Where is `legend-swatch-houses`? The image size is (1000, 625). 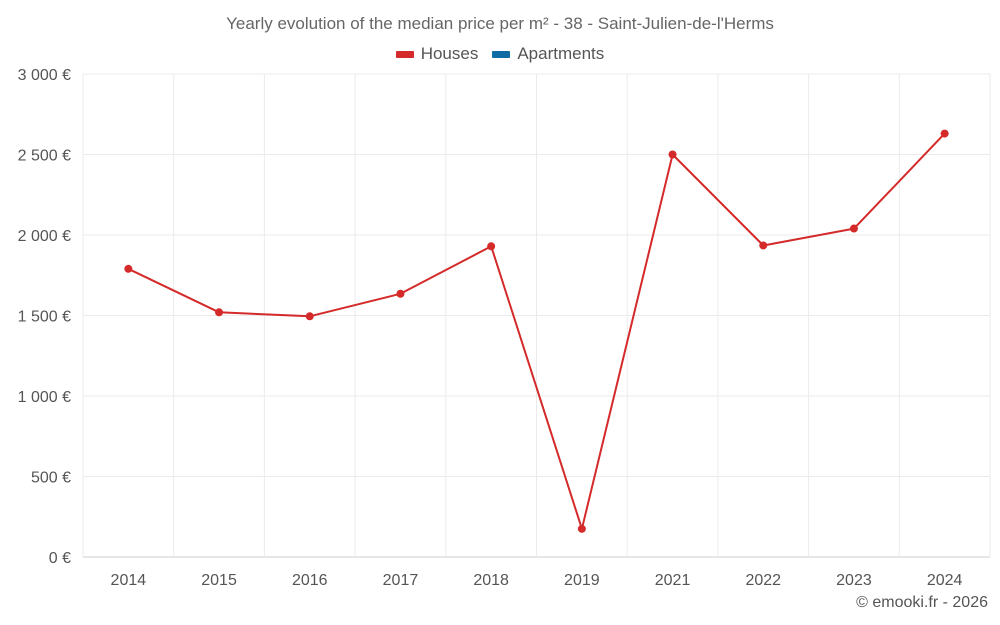
legend-swatch-houses is located at coordinates (404, 54).